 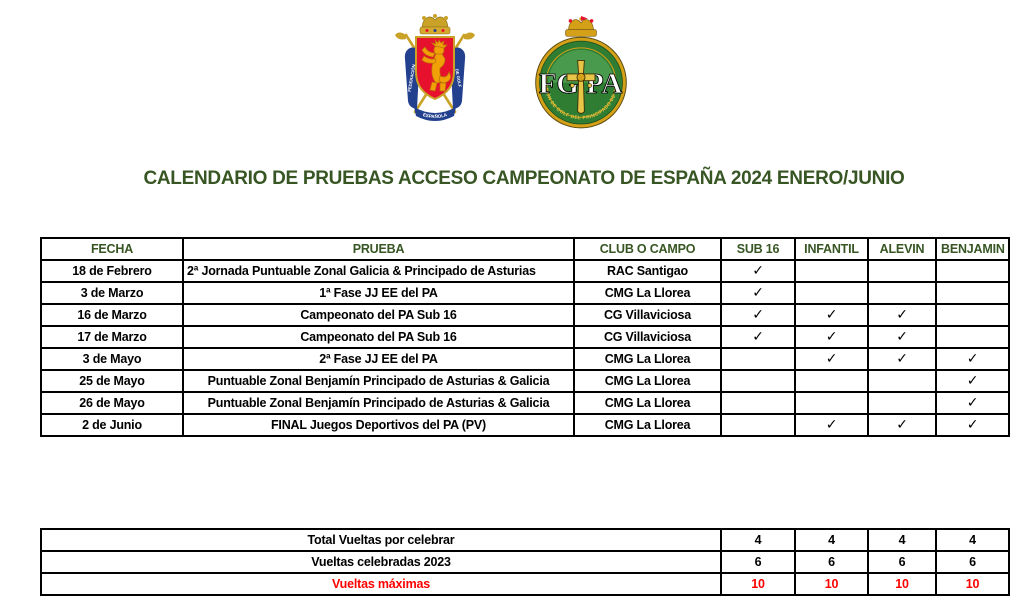 I want to click on rfeg-ribbon-right-text: DE GOLF, so click(x=458, y=78).